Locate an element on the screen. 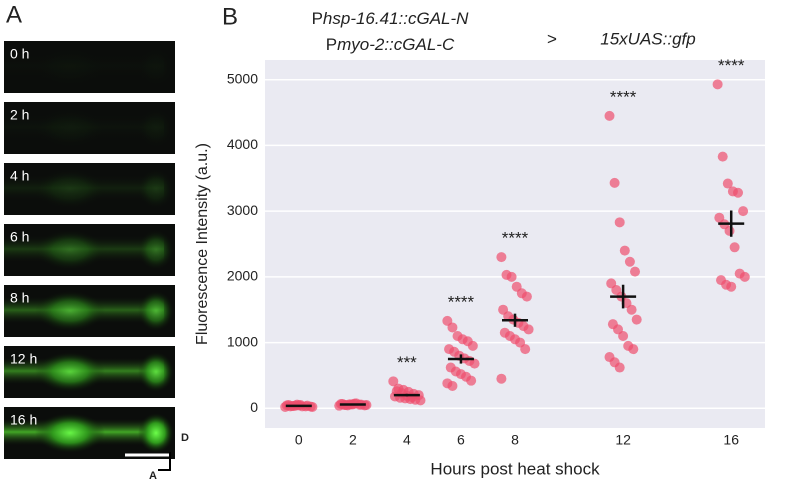 Image resolution: width=793 pixels, height=491 pixels. driver-gene: hsp-16.41::cGAL-N is located at coordinates (396, 18).